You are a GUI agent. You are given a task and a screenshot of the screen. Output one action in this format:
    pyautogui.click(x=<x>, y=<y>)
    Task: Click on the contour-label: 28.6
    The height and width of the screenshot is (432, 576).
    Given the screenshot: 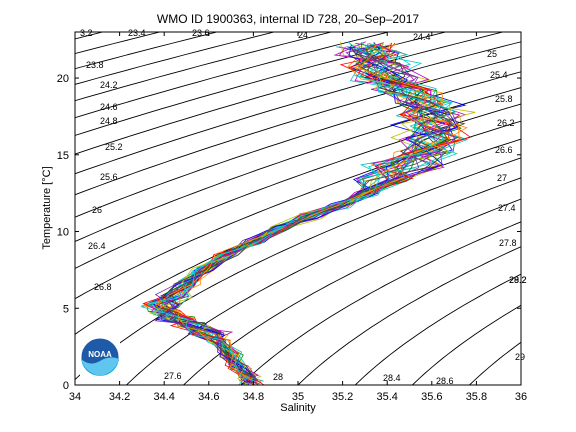 What is the action you would take?
    pyautogui.click(x=445, y=381)
    